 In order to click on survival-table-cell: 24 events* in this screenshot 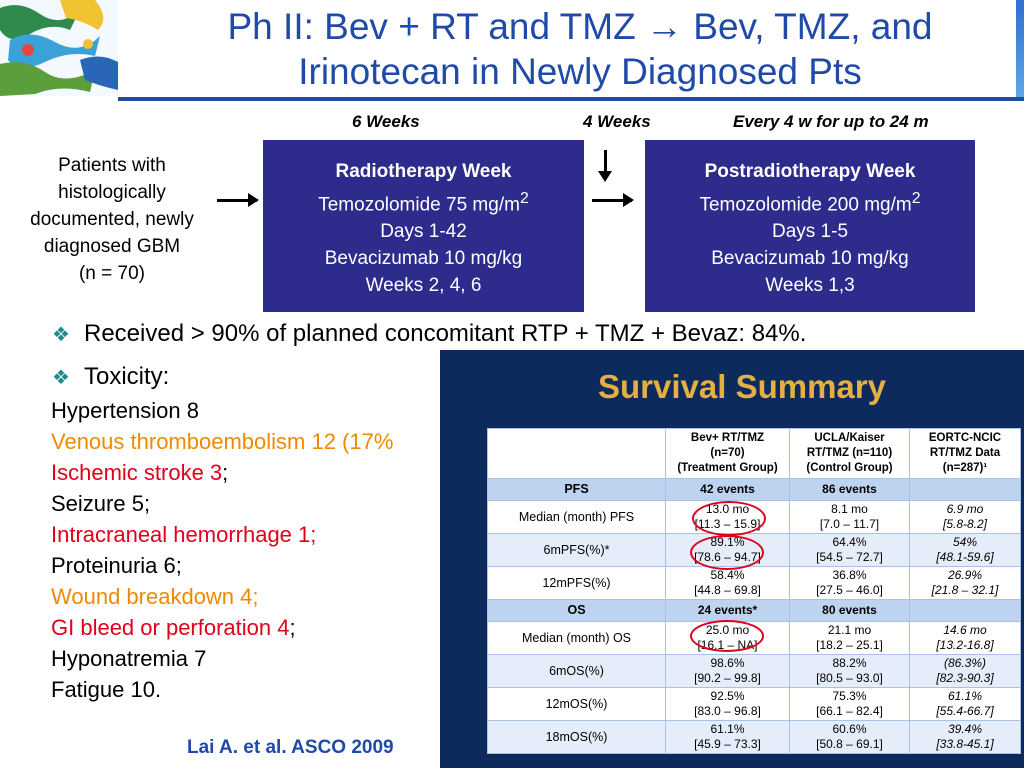, I will do `click(727, 610)`.